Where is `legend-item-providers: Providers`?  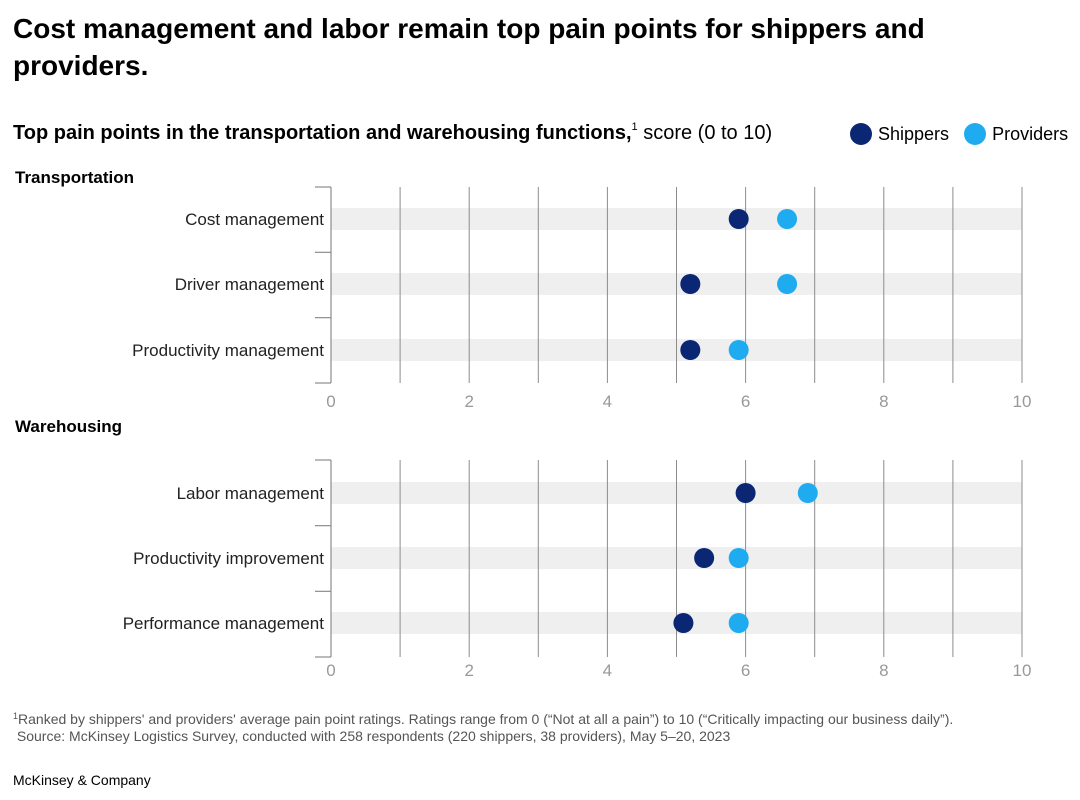 legend-item-providers: Providers is located at coordinates (1016, 134).